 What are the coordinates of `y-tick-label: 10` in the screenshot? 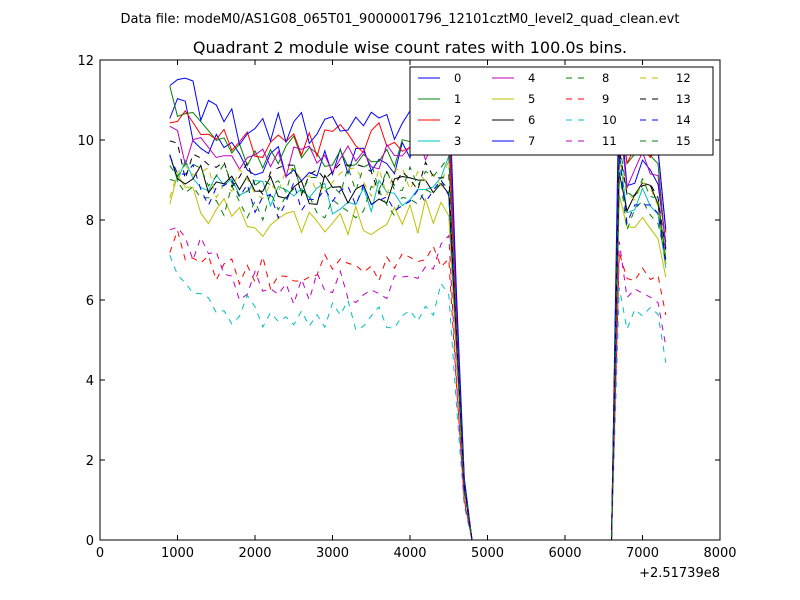 It's located at (85, 141).